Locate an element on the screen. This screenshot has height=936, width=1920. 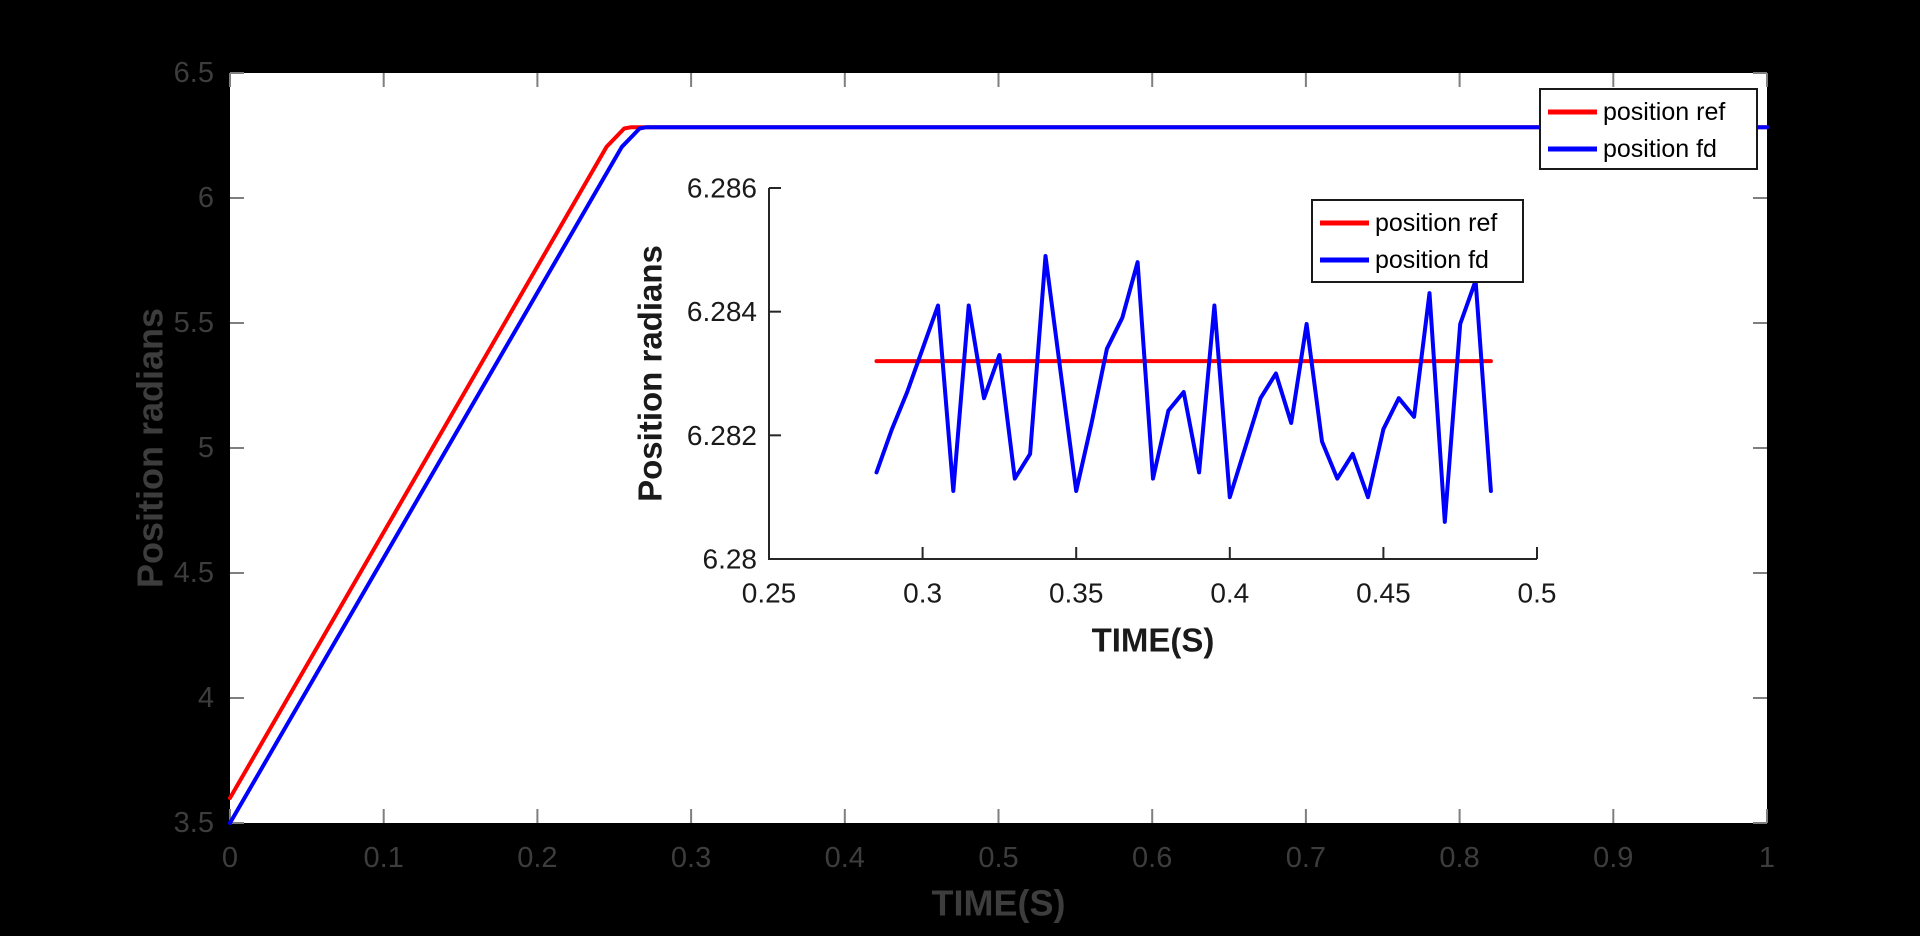
main-y-tick-label: 3.5 is located at coordinates (194, 823).